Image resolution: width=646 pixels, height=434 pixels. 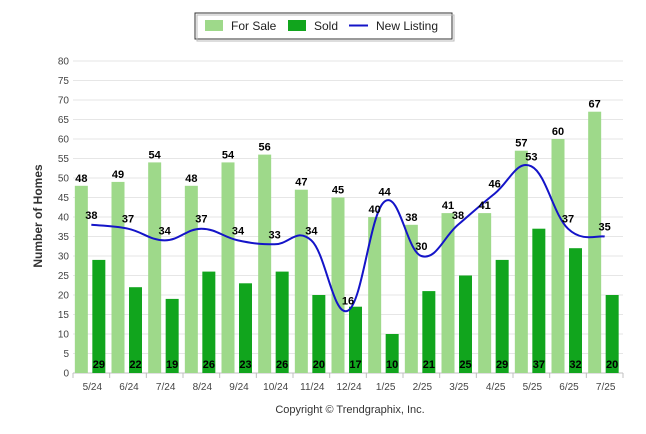 What do you see at coordinates (93, 387) in the screenshot?
I see `x-tick-label: 5/24` at bounding box center [93, 387].